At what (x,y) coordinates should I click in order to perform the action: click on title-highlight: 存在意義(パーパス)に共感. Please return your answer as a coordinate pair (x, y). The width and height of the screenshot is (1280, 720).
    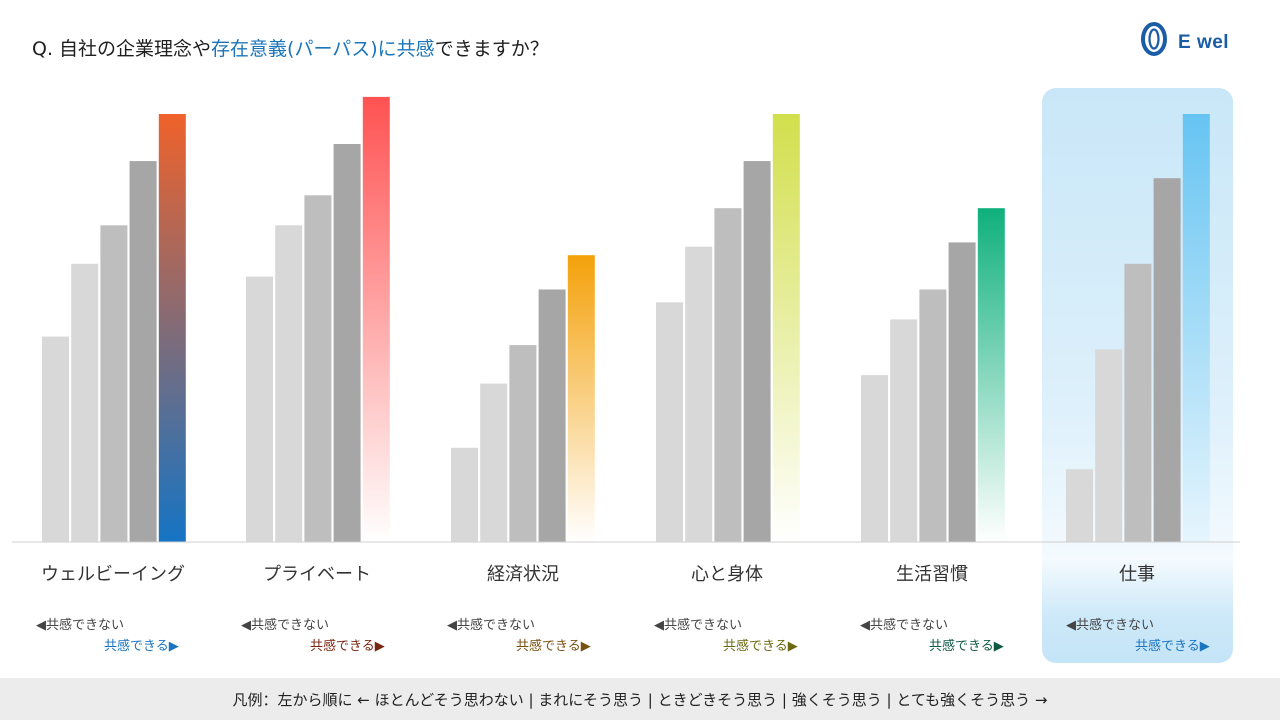
    Looking at the image, I should click on (323, 49).